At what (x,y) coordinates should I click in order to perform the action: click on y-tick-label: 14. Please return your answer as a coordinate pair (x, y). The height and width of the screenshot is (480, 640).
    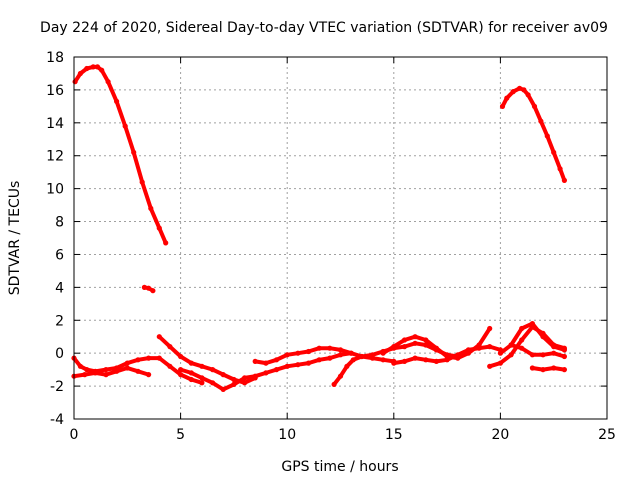
    Looking at the image, I should click on (55, 124).